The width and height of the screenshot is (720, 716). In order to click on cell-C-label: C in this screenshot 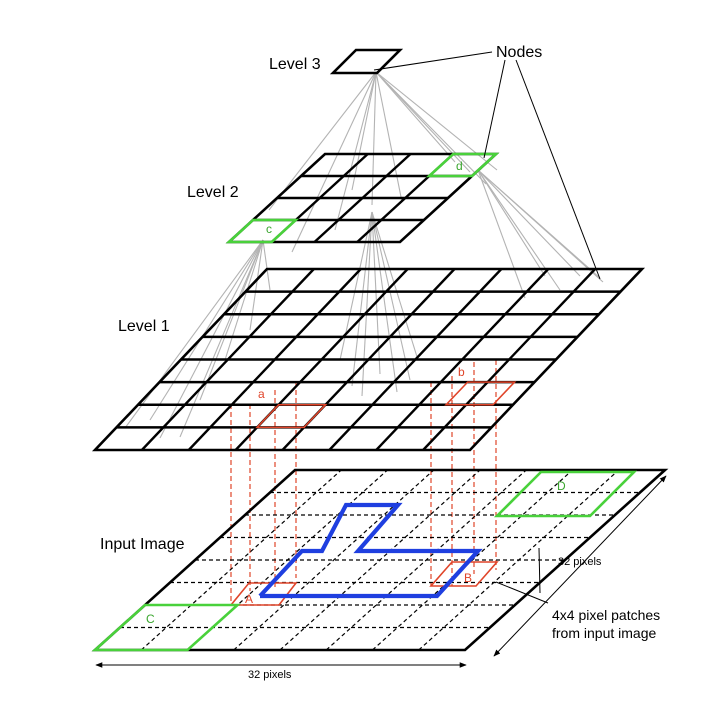, I will do `click(150, 619)`.